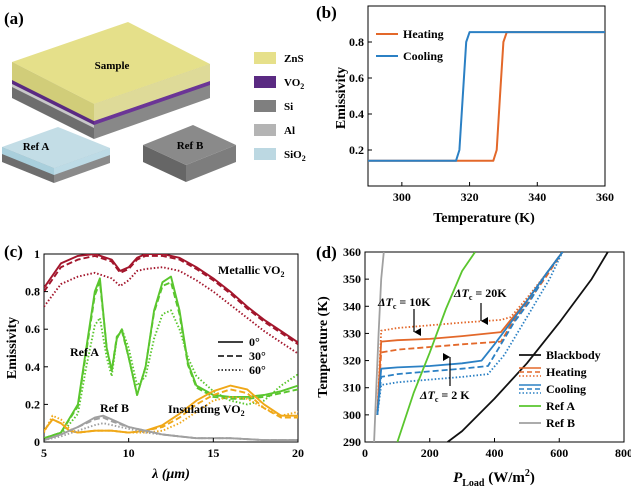 This screenshot has height=498, width=631. I want to click on panel-d-series-heating-0-, so click(470, 333).